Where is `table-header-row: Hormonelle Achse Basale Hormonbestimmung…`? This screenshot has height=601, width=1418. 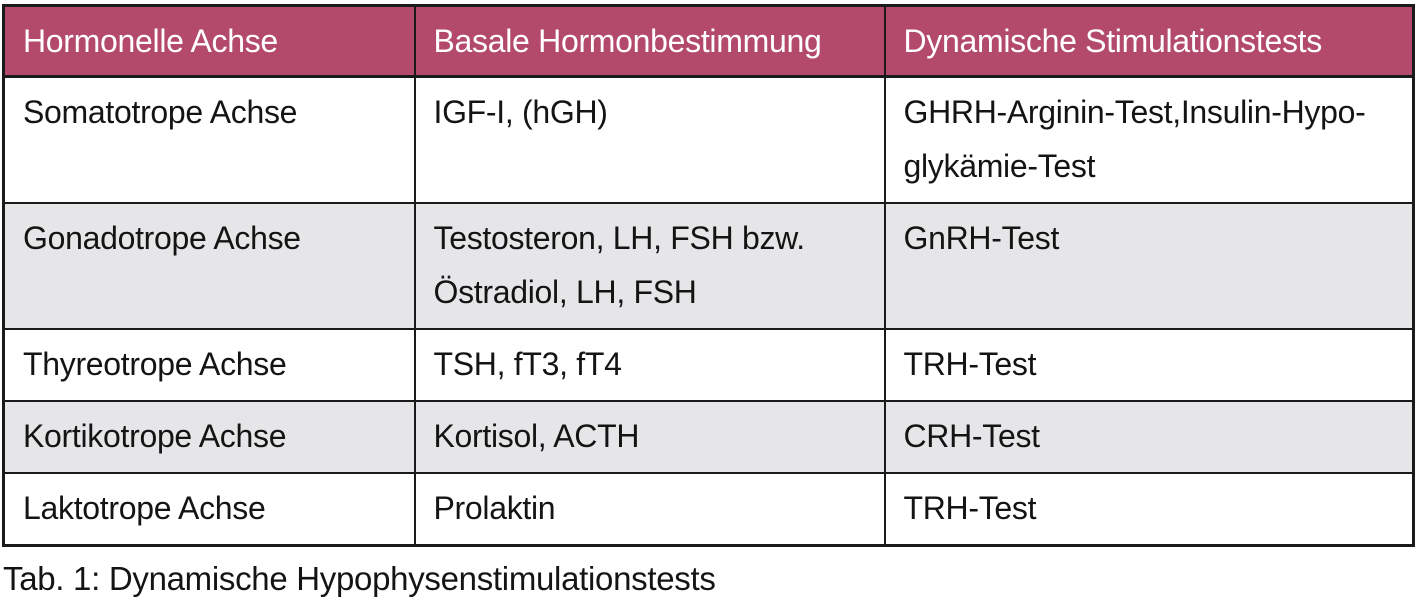 table-header-row: Hormonelle Achse Basale Hormonbestimmung… is located at coordinates (708, 41).